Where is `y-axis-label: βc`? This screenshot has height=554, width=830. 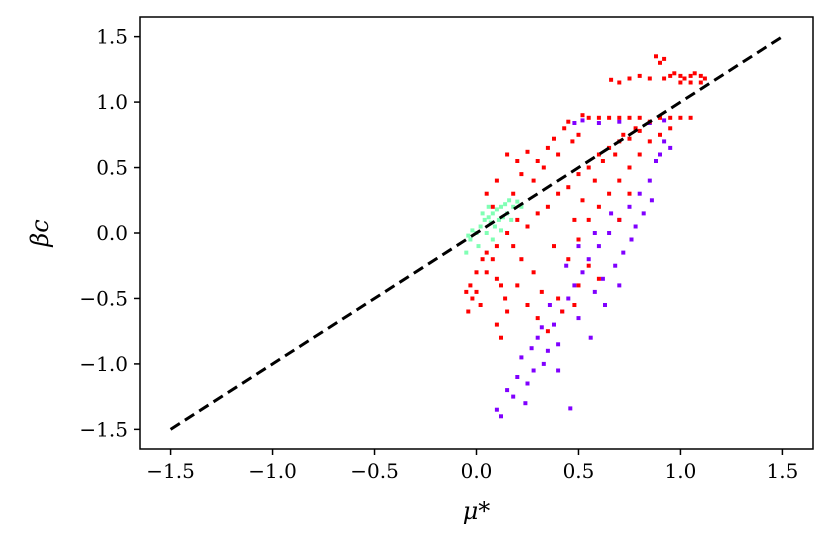 y-axis-label: βc is located at coordinates (40, 233).